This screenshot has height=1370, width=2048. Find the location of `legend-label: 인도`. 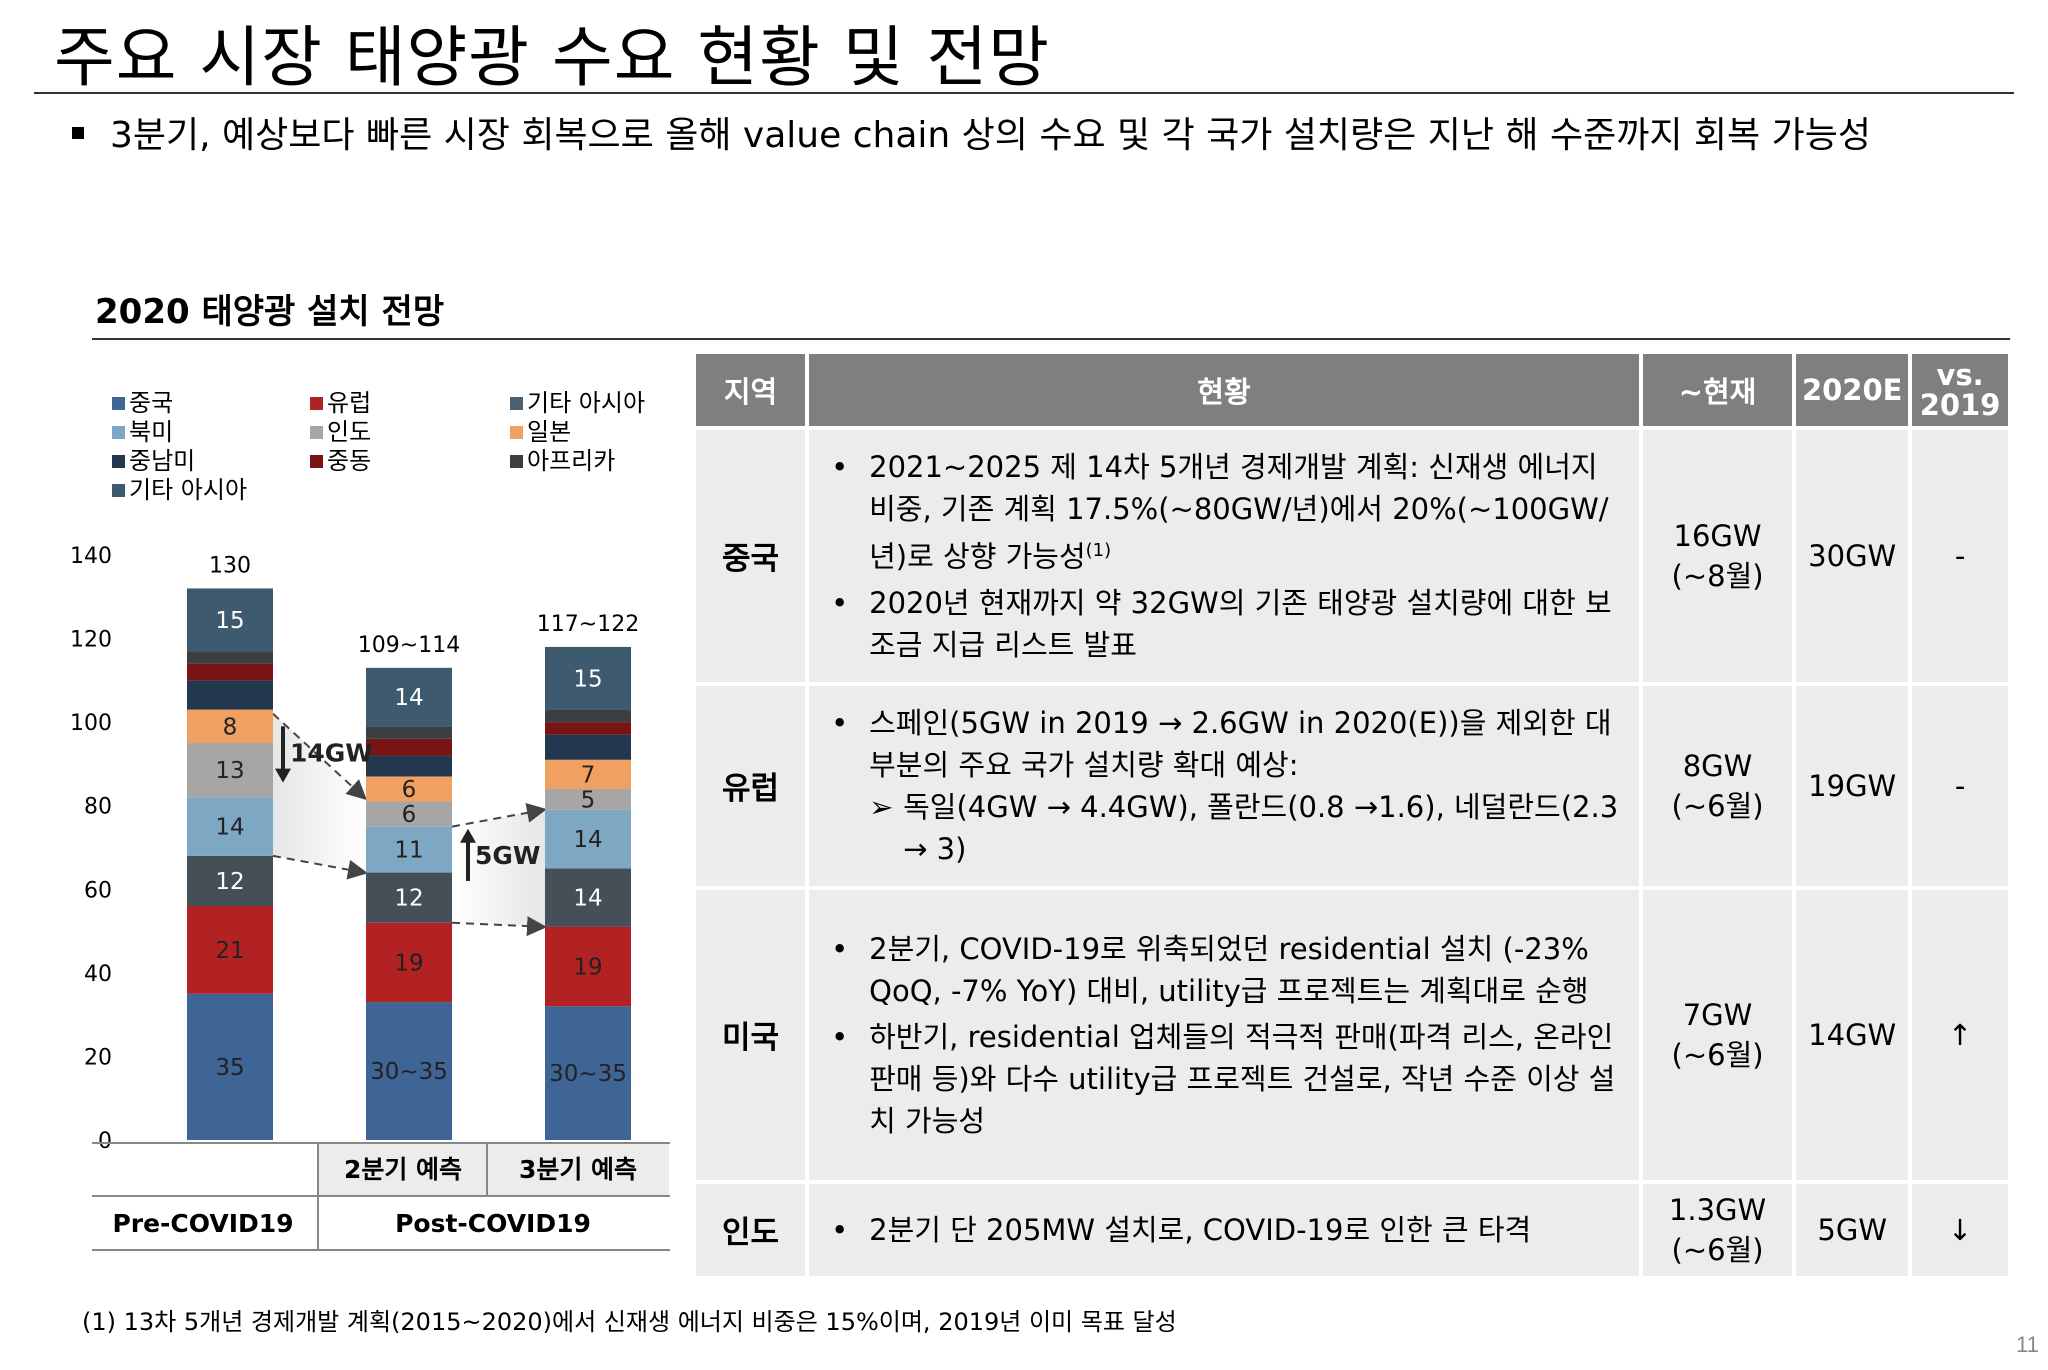

legend-label: 인도 is located at coordinates (349, 432).